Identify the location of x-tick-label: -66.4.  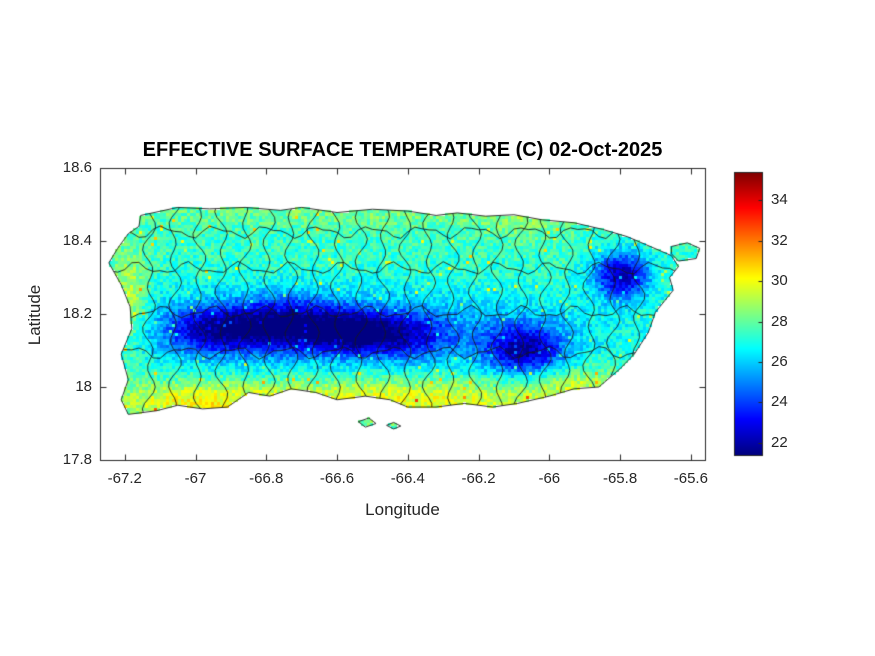
(407, 478).